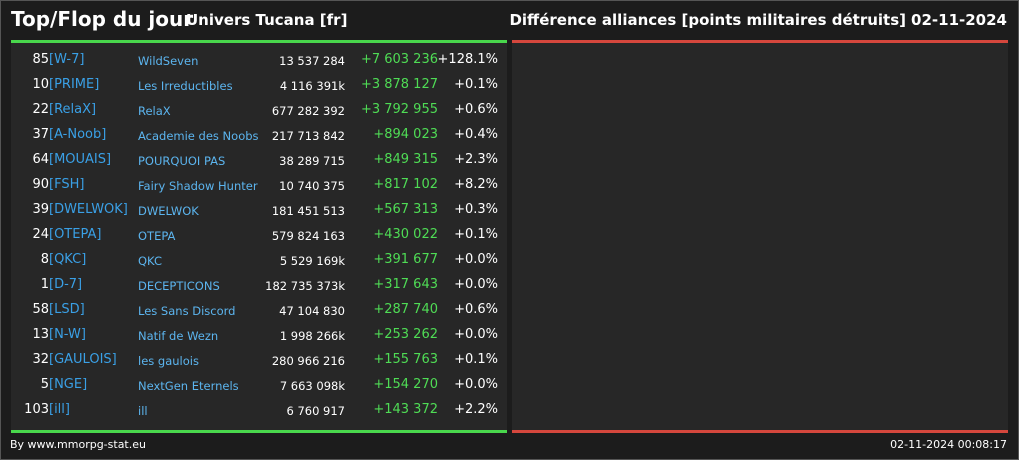 The height and width of the screenshot is (460, 1019). What do you see at coordinates (102, 19) in the screenshot?
I see `page-title: Top/Flop du jour` at bounding box center [102, 19].